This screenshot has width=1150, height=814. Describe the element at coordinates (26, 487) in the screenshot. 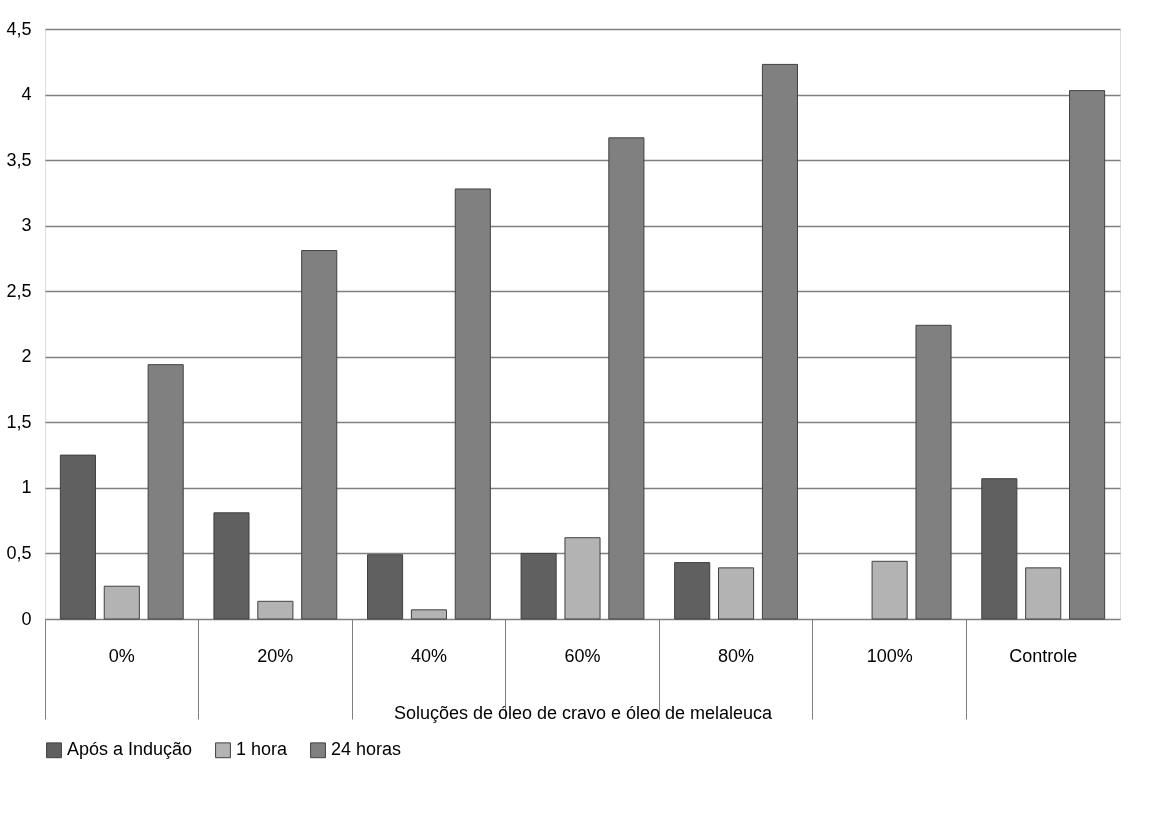

I see `y-tick-label: 1` at that location.